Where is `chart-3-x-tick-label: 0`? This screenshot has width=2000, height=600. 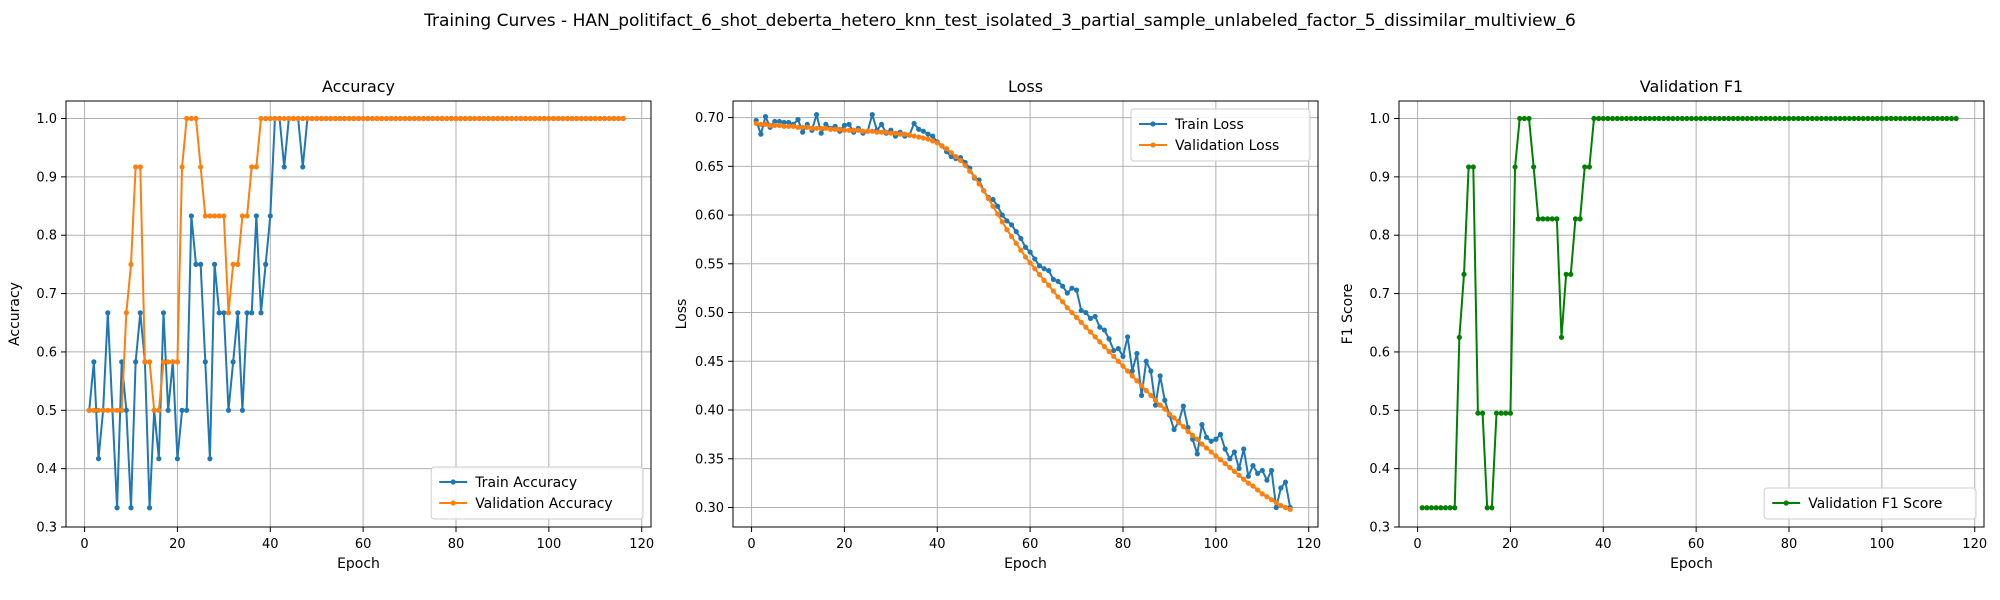
chart-3-x-tick-label: 0 is located at coordinates (1417, 544).